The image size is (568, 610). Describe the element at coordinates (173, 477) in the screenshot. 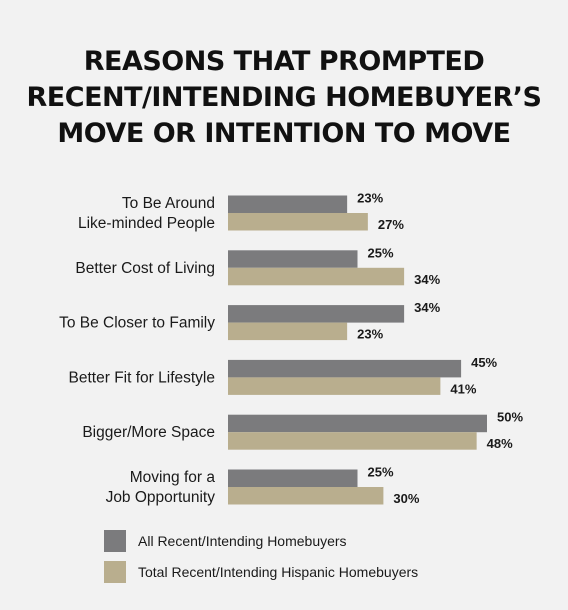

I see `category-label: Moving for a` at that location.